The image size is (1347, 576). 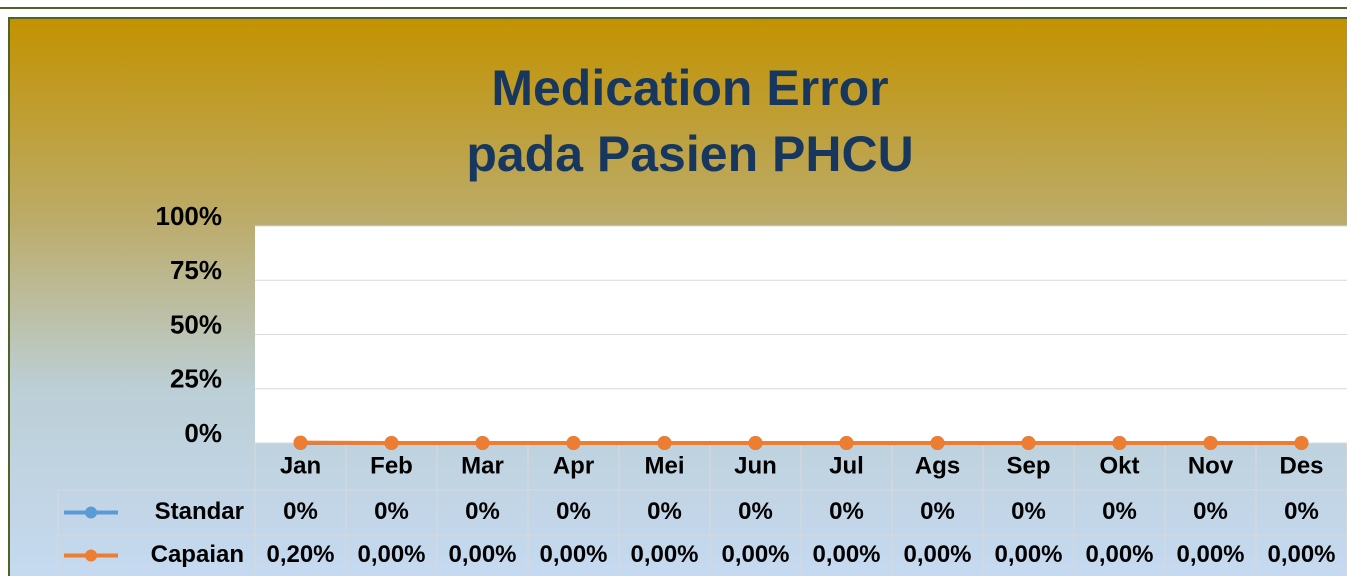 I want to click on y-tick-label: 25%, so click(x=196, y=379).